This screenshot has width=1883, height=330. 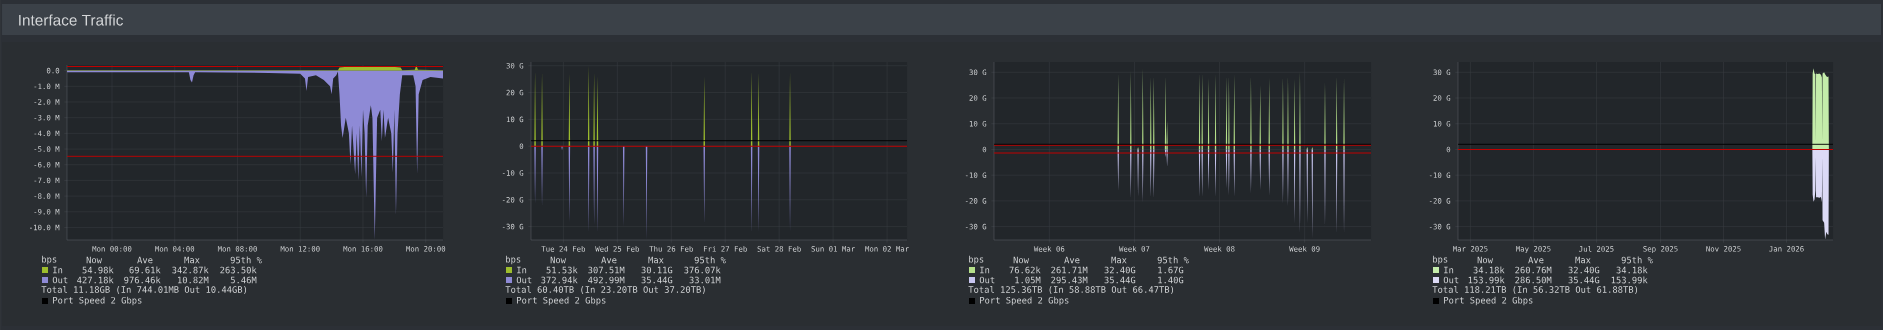 I want to click on text: 295.43M, so click(x=1069, y=280).